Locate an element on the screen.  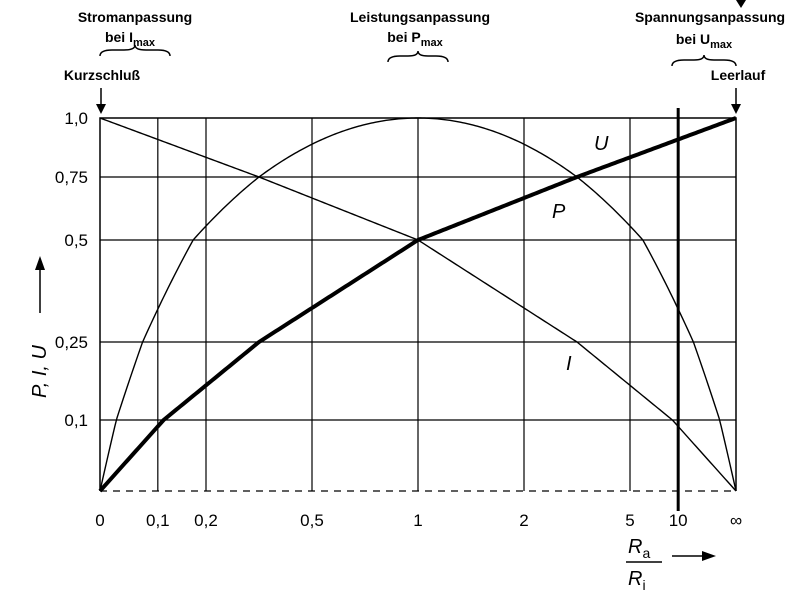
series-label-U: U is located at coordinates (601, 144).